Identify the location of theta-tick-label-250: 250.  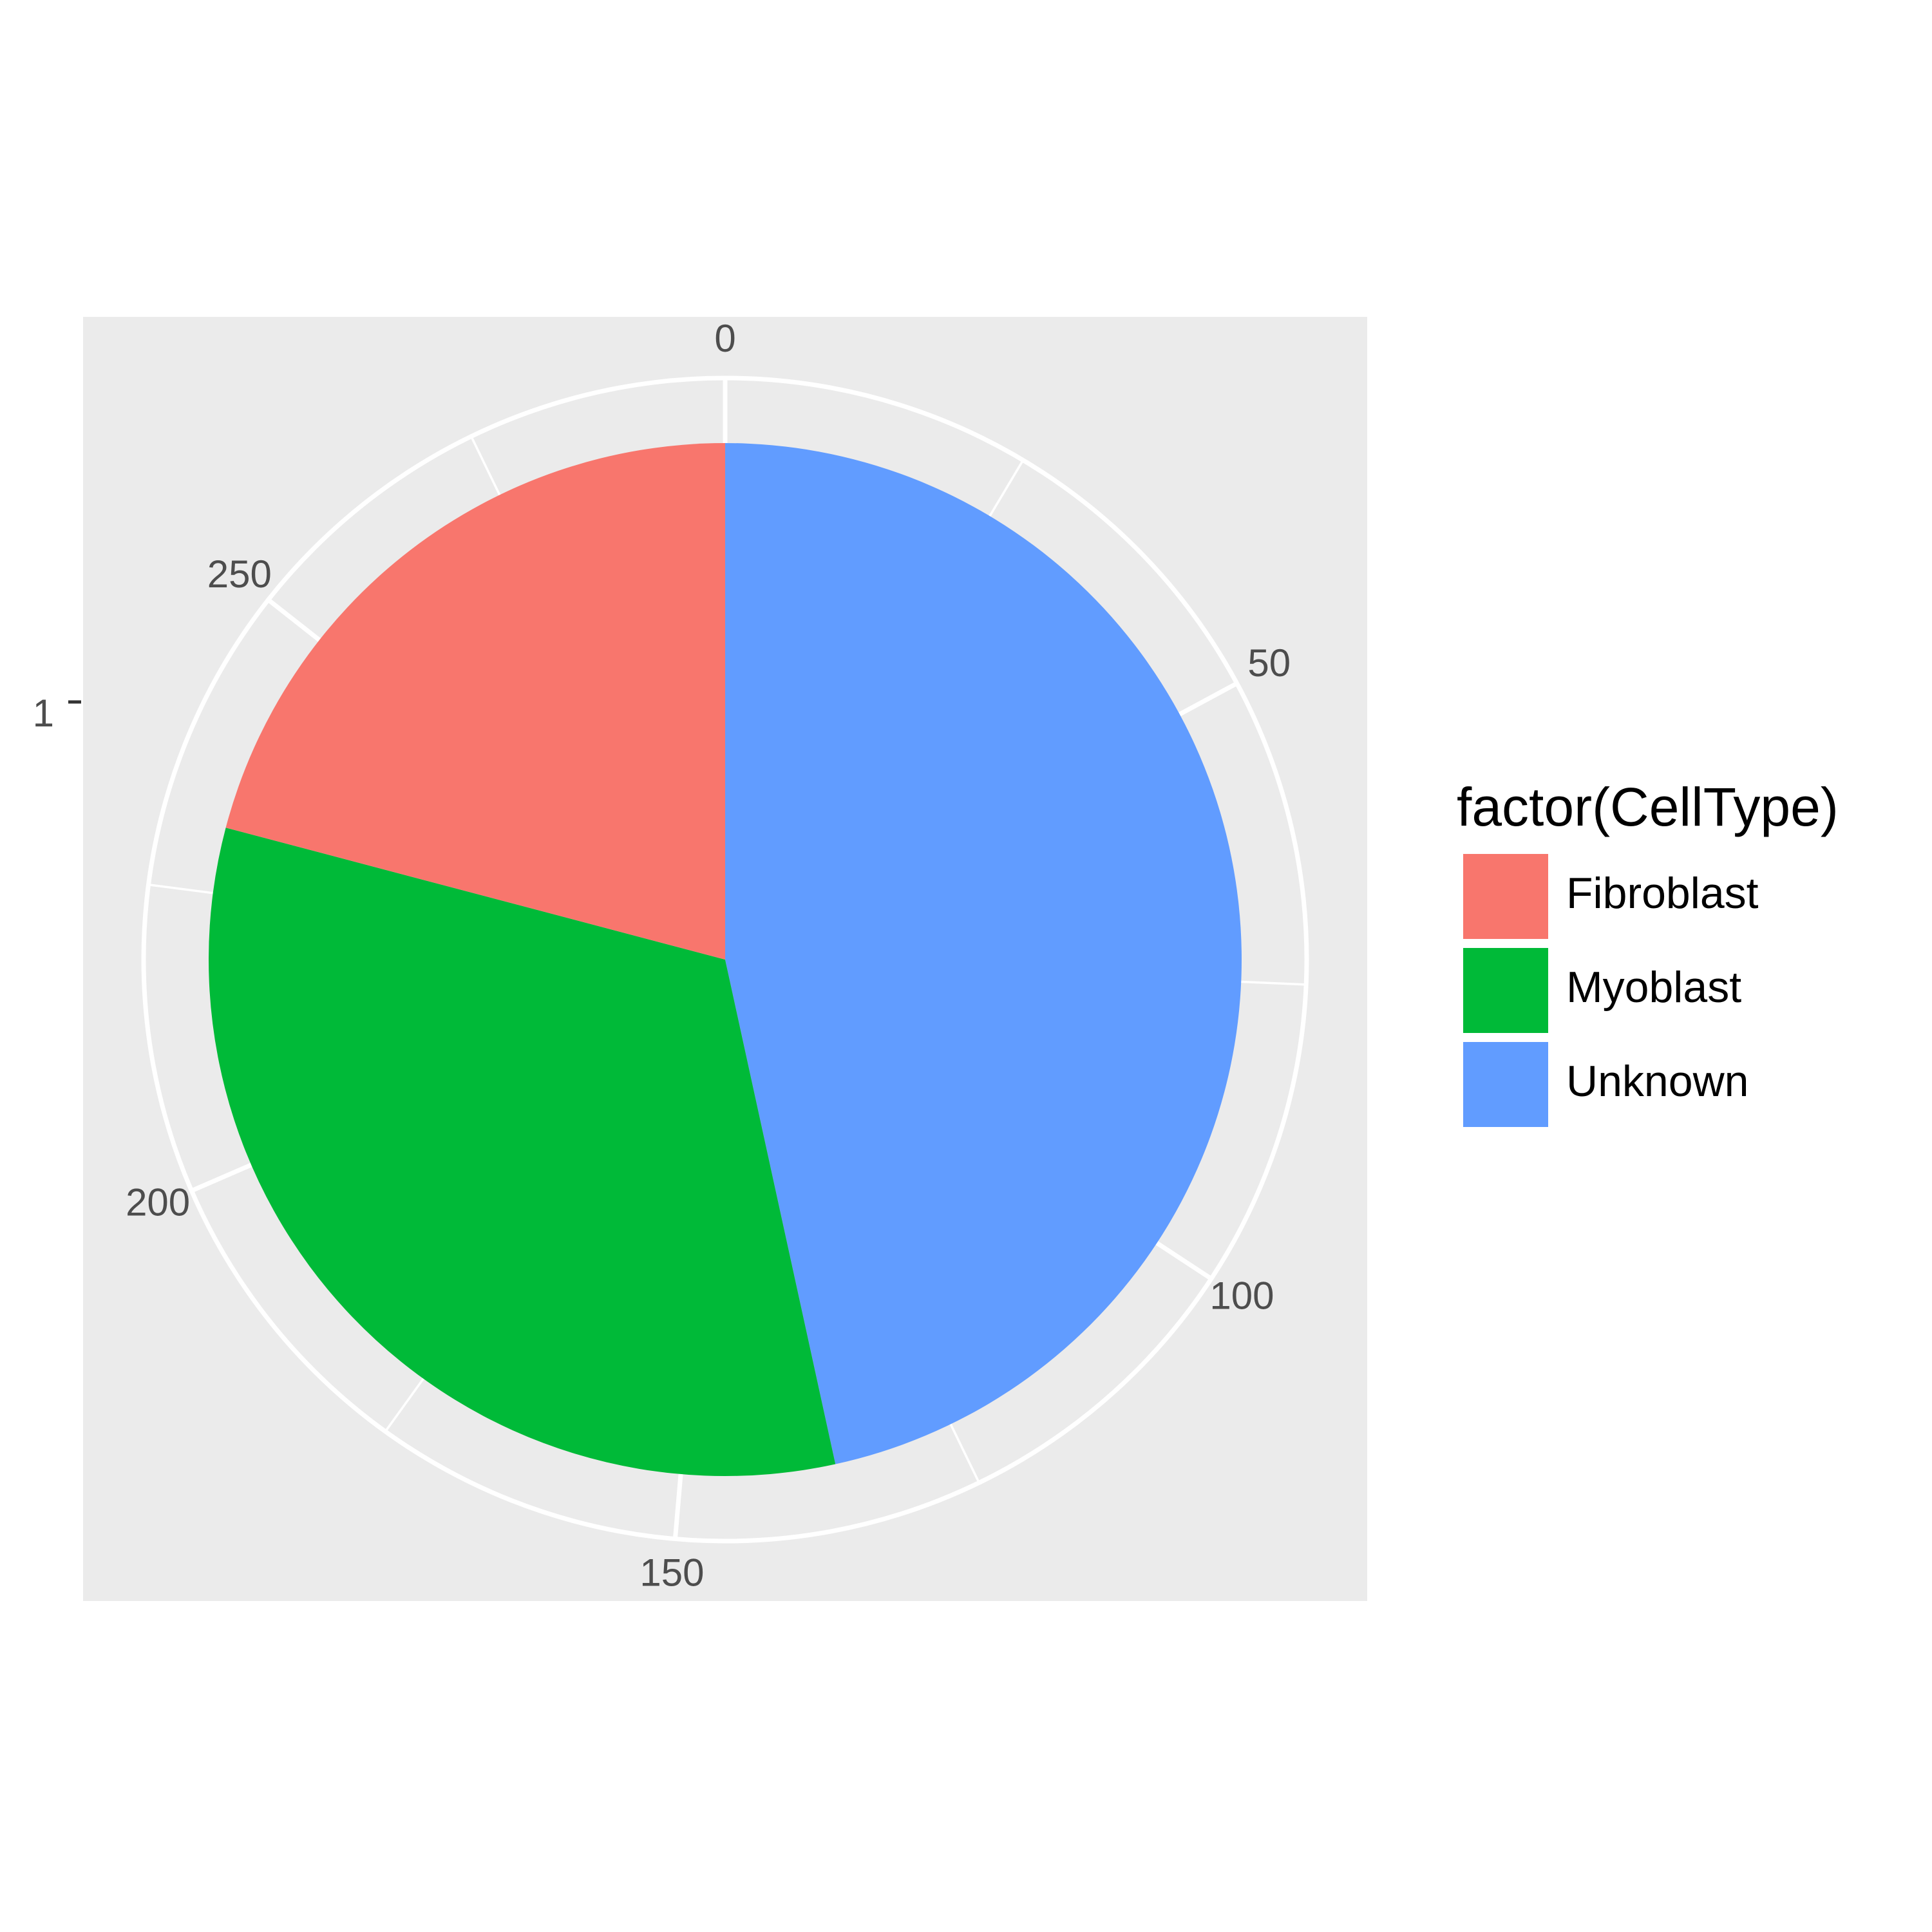
(240, 574).